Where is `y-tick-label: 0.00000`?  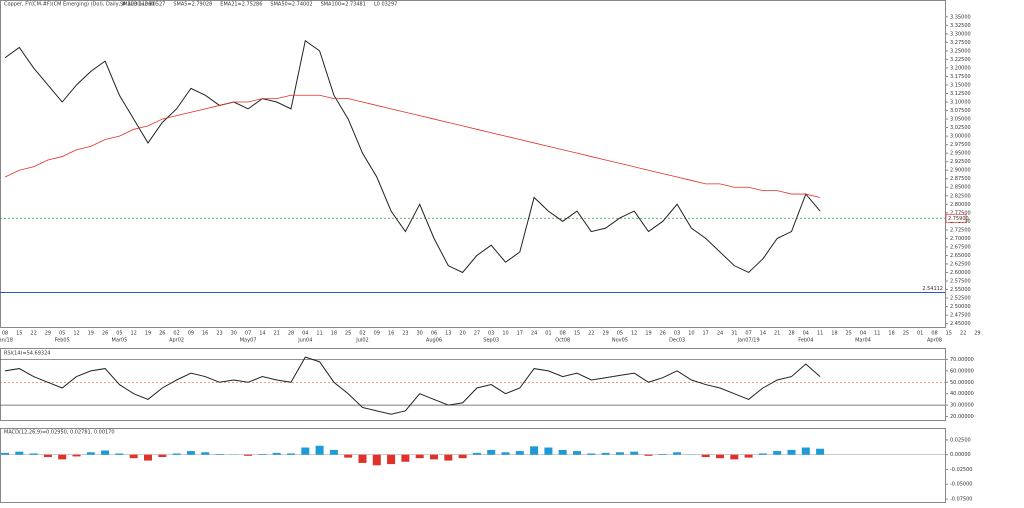 y-tick-label: 0.00000 is located at coordinates (960, 455).